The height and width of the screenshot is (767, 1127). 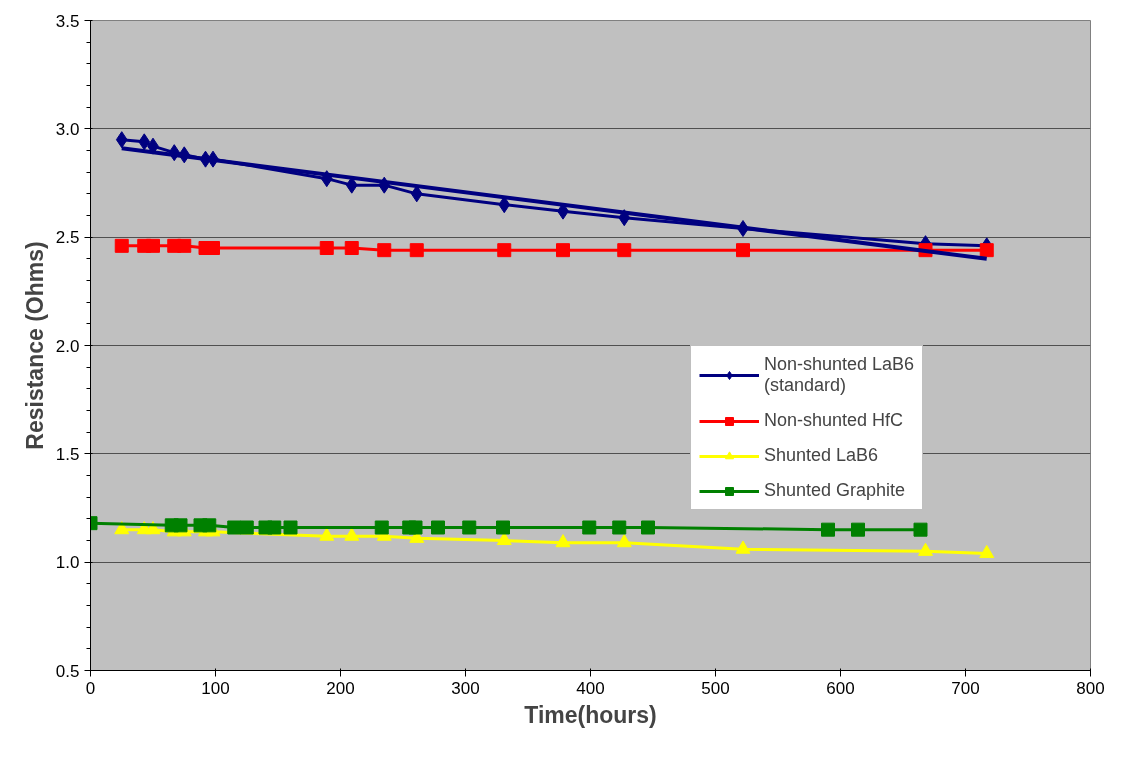 What do you see at coordinates (840, 688) in the screenshot?
I see `x-tick-label: 600` at bounding box center [840, 688].